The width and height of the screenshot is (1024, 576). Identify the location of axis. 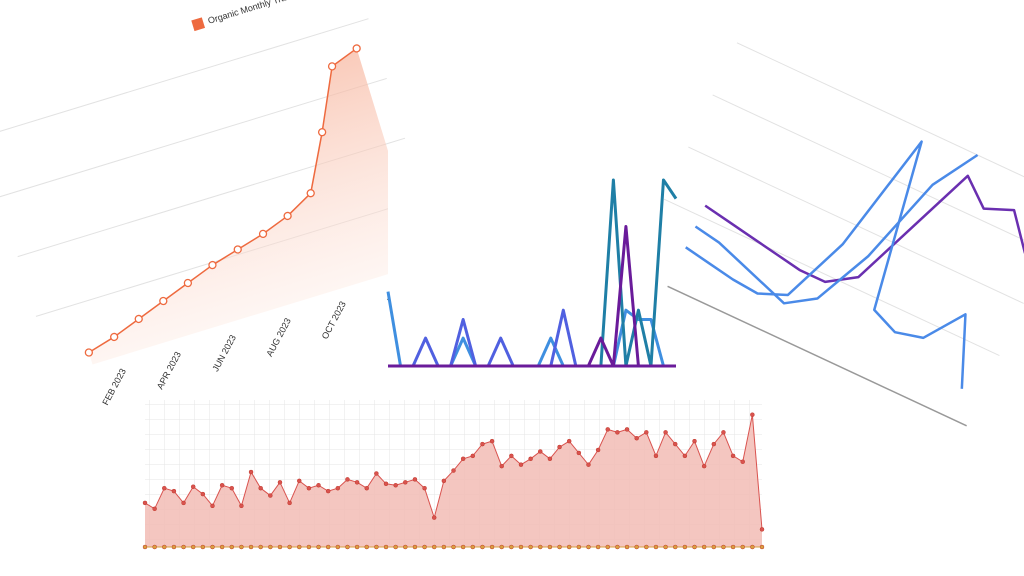
(817, 356).